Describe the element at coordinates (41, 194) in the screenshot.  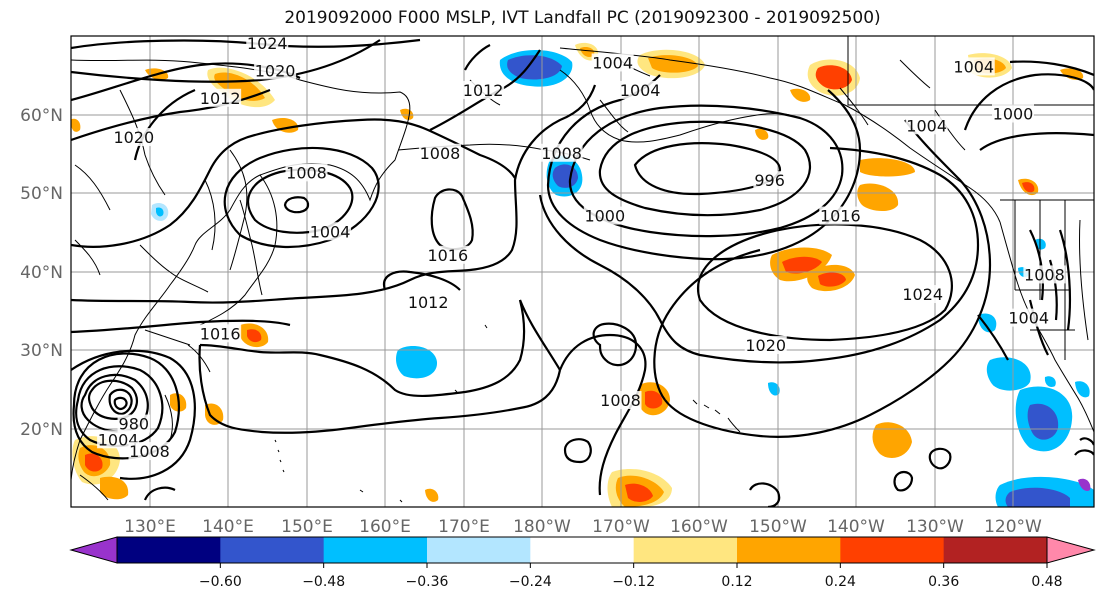
I see `lat-label: 50°N` at that location.